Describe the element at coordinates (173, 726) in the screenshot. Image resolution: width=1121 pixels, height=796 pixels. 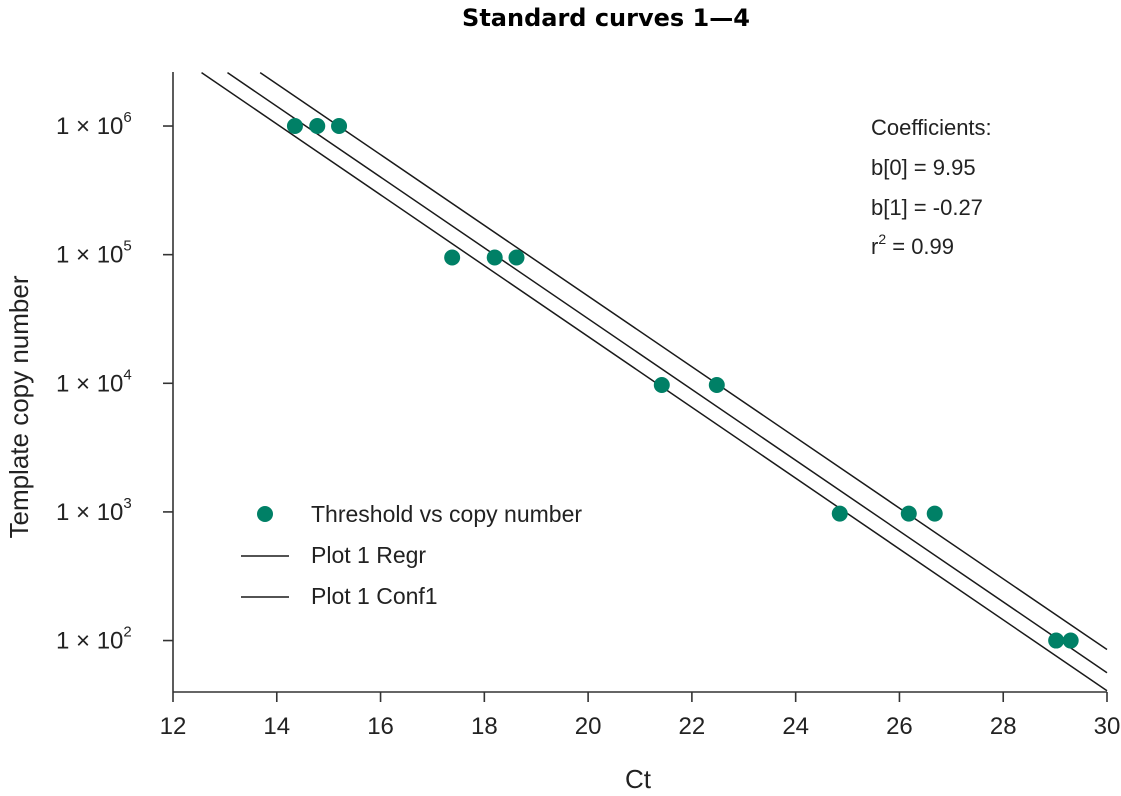
I see `x-tick-label: 12` at that location.